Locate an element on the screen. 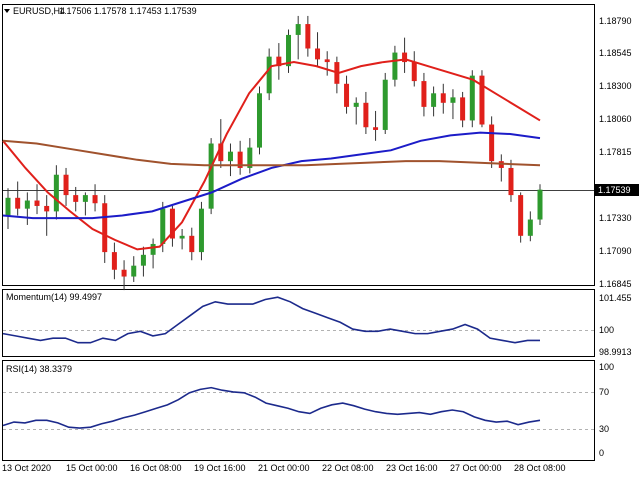 The height and width of the screenshot is (480, 640). momentum-panel is located at coordinates (298, 323).